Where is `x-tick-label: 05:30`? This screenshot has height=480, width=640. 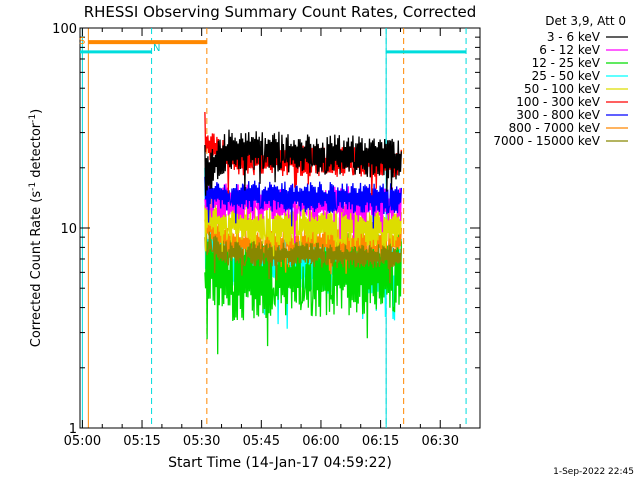 x-tick-label: 05:30 is located at coordinates (201, 441).